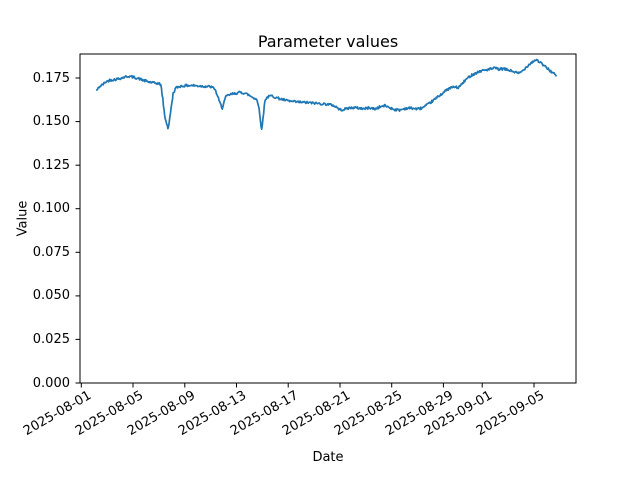 The width and height of the screenshot is (640, 480). I want to click on y-tick-label: 0.075, so click(51, 252).